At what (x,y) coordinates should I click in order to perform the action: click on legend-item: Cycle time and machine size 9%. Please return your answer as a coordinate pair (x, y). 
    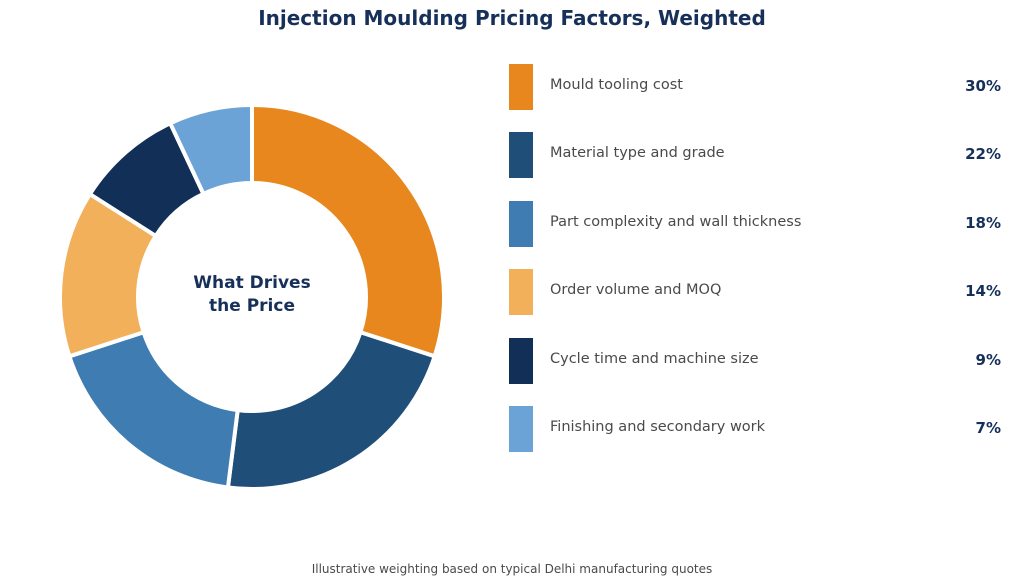
    Looking at the image, I should click on (755, 360).